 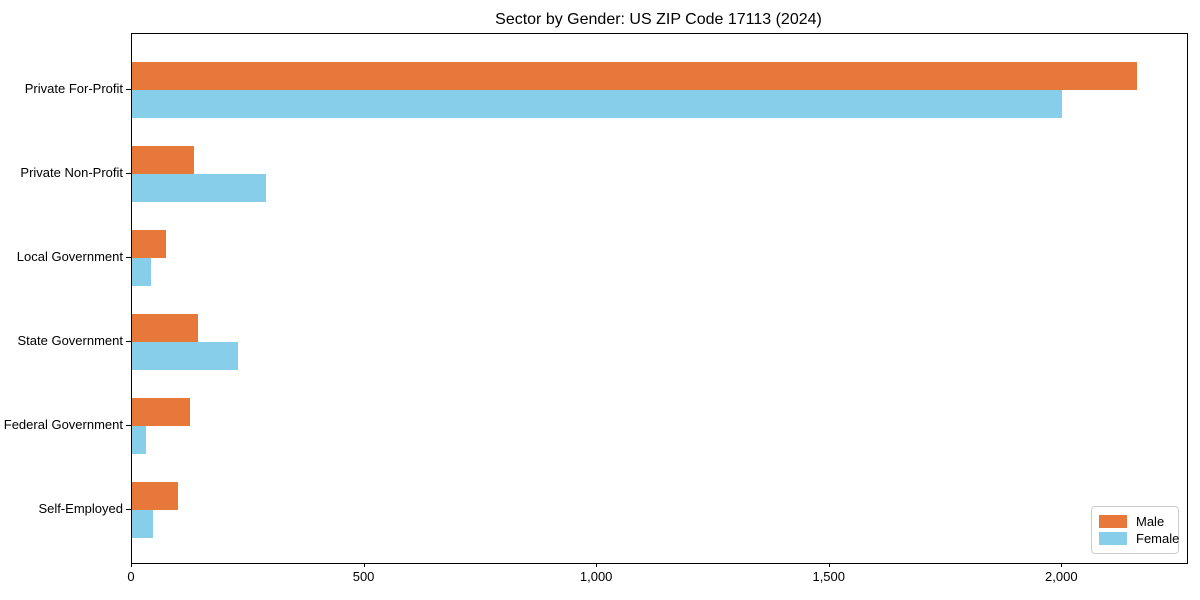 I want to click on x-tick-label: 2,000, so click(x=1061, y=576).